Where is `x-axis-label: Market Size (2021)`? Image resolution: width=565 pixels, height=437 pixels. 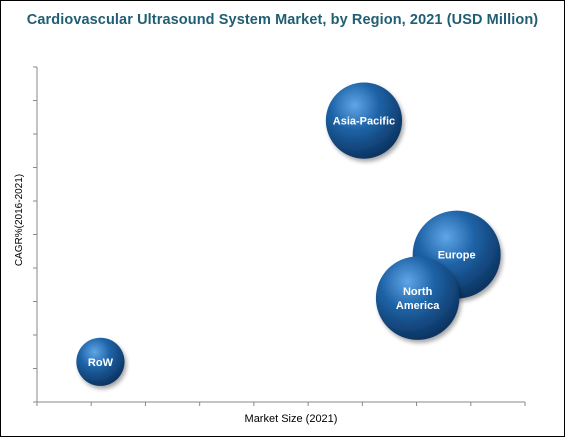
x-axis-label: Market Size (2021) is located at coordinates (291, 419).